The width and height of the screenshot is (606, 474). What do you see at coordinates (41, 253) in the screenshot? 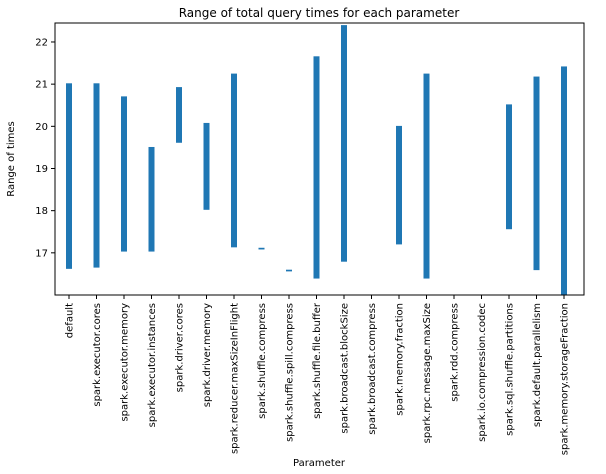
I see `y-tick-label: 17` at bounding box center [41, 253].